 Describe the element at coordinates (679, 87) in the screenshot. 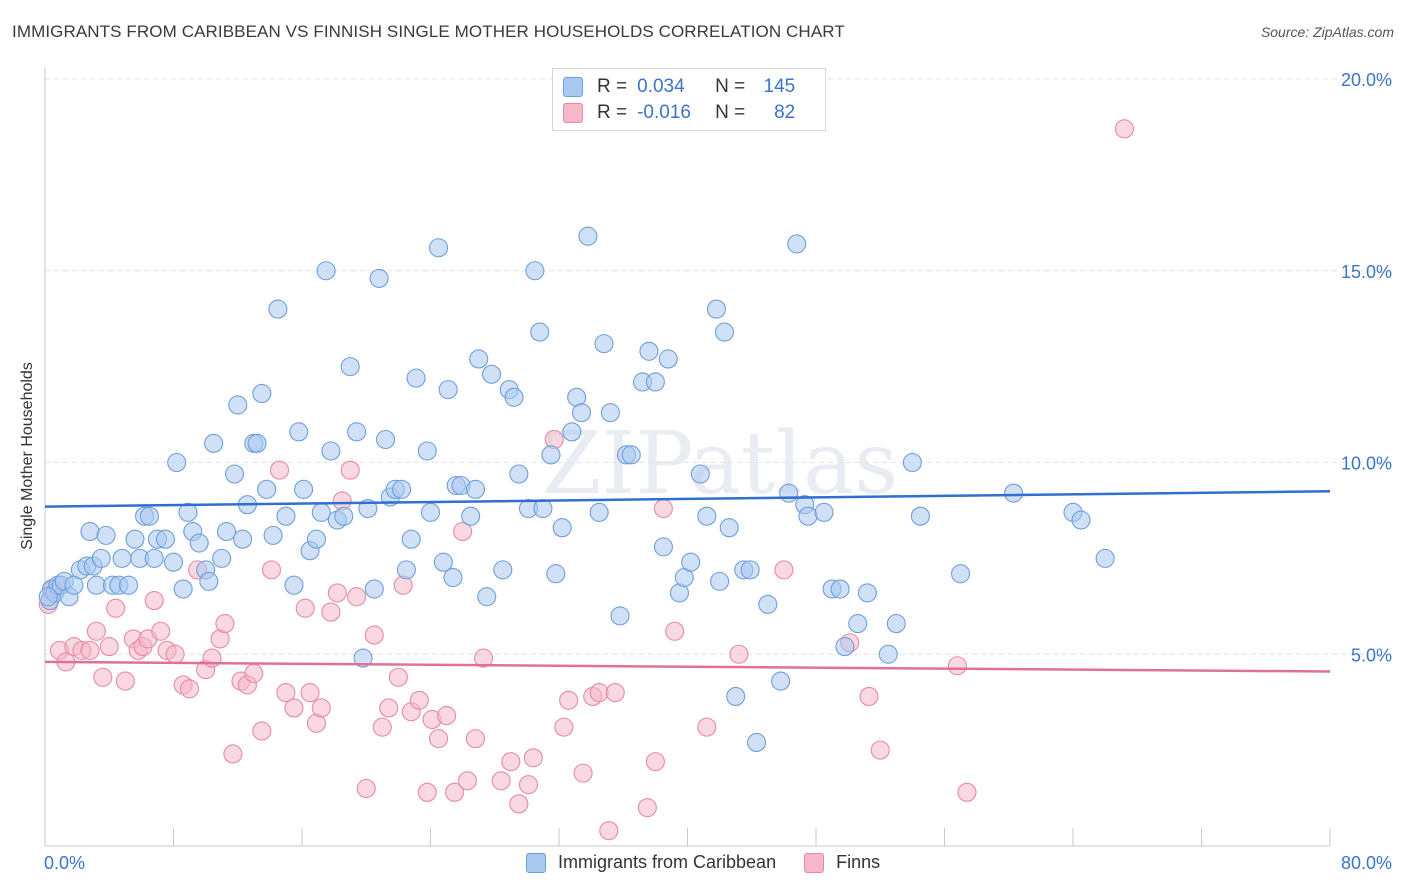

I see `legend-row-caribbean: R = 0.034 N = 145` at that location.